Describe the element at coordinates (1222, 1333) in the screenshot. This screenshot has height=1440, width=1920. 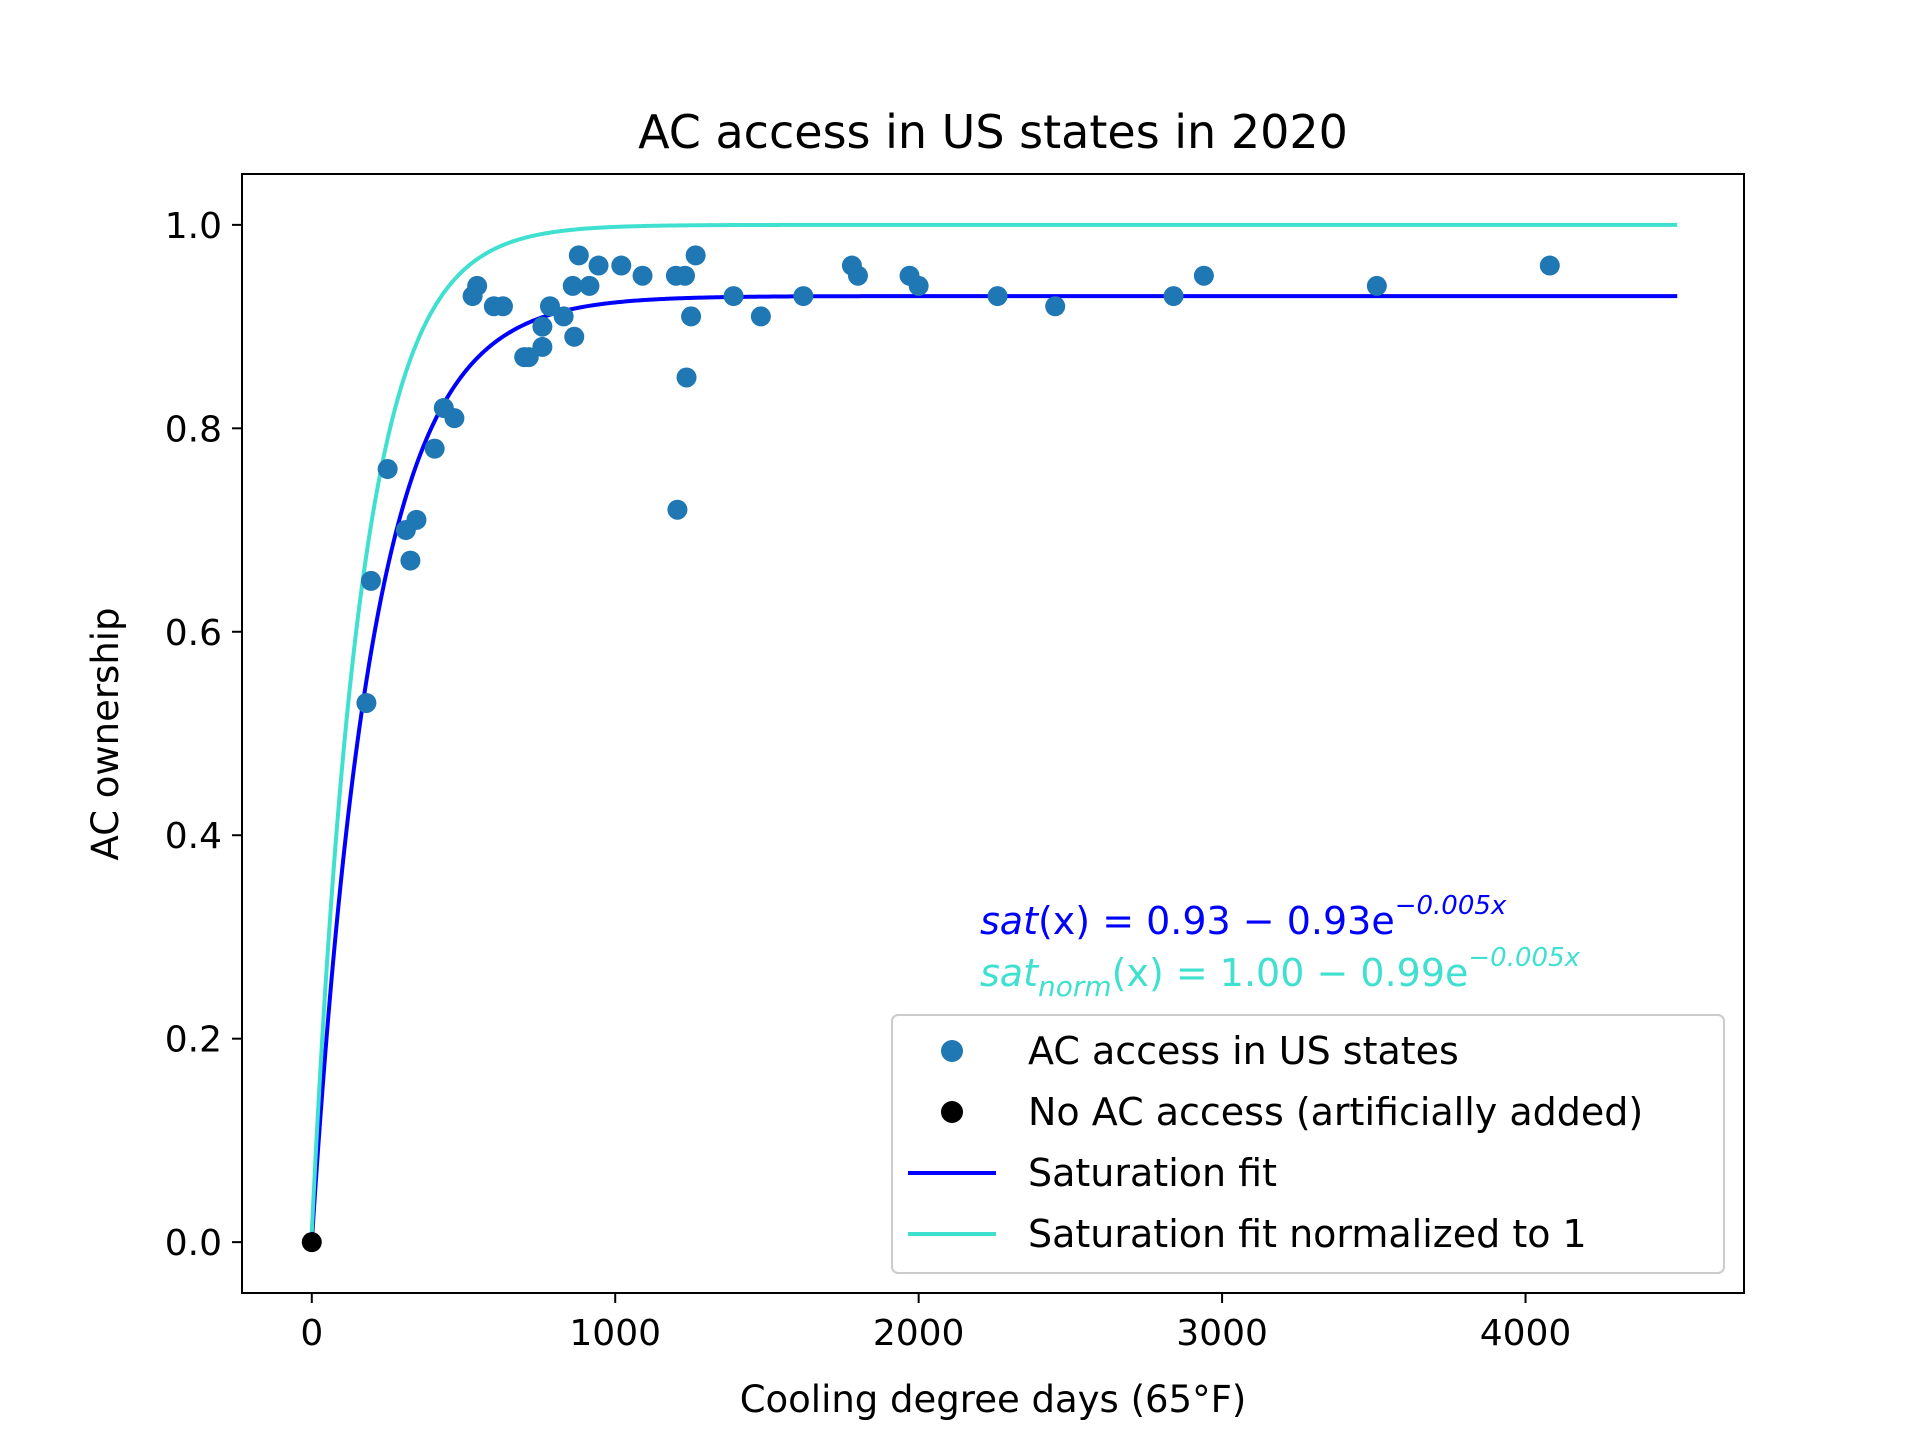
I see `x-tick-label: 3000` at that location.